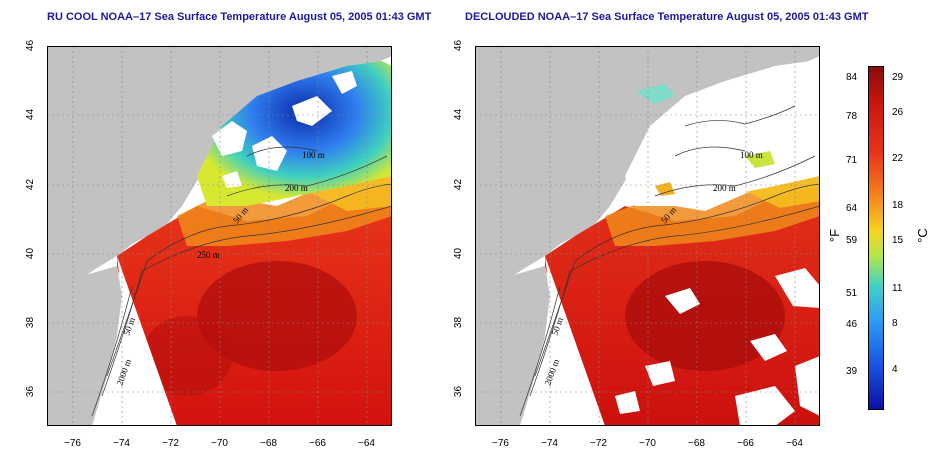 This screenshot has height=475, width=950. I want to click on colorbar-celsius-tick: 15, so click(898, 240).